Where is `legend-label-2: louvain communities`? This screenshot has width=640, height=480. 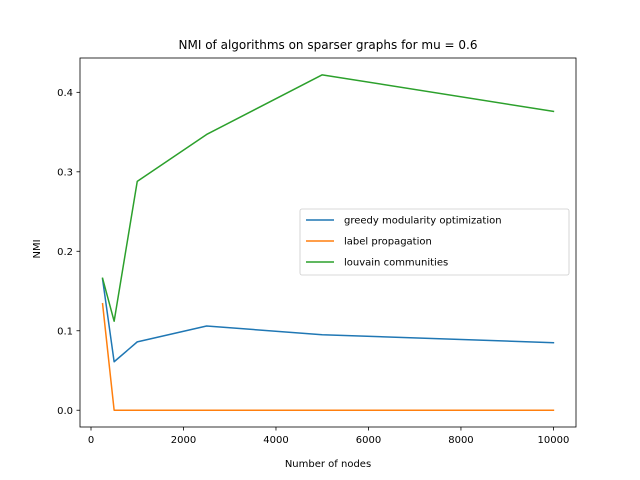 legend-label-2: louvain communities is located at coordinates (396, 263).